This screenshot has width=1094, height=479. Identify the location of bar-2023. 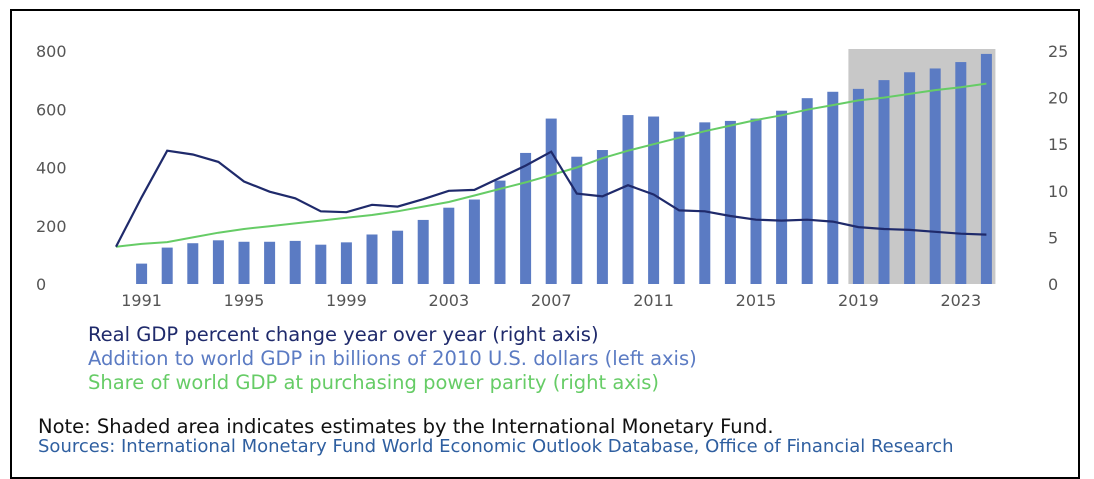
(961, 173).